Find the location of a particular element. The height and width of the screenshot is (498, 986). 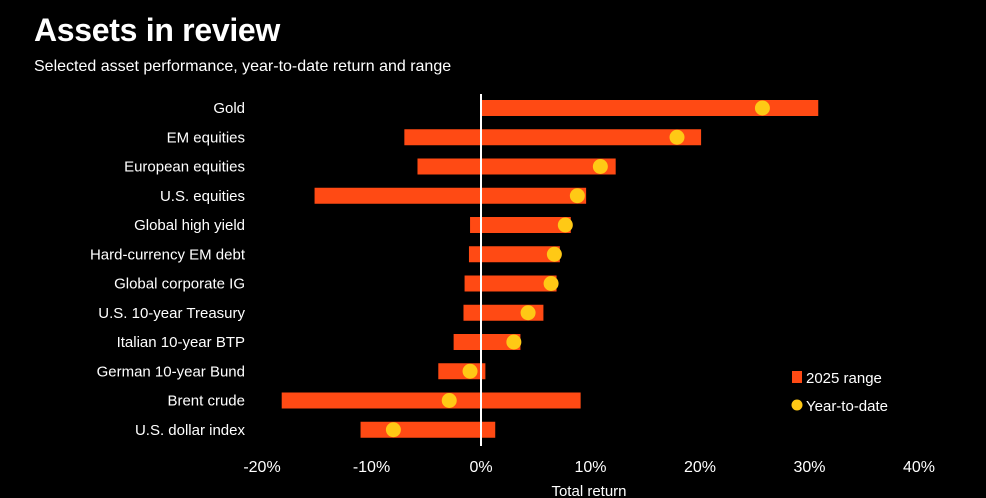

x-tick-label: 10% is located at coordinates (590, 467).